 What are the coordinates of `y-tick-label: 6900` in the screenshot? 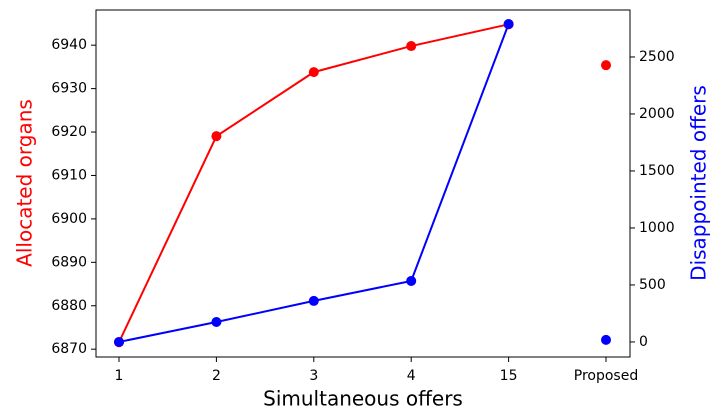 It's located at (69, 219).